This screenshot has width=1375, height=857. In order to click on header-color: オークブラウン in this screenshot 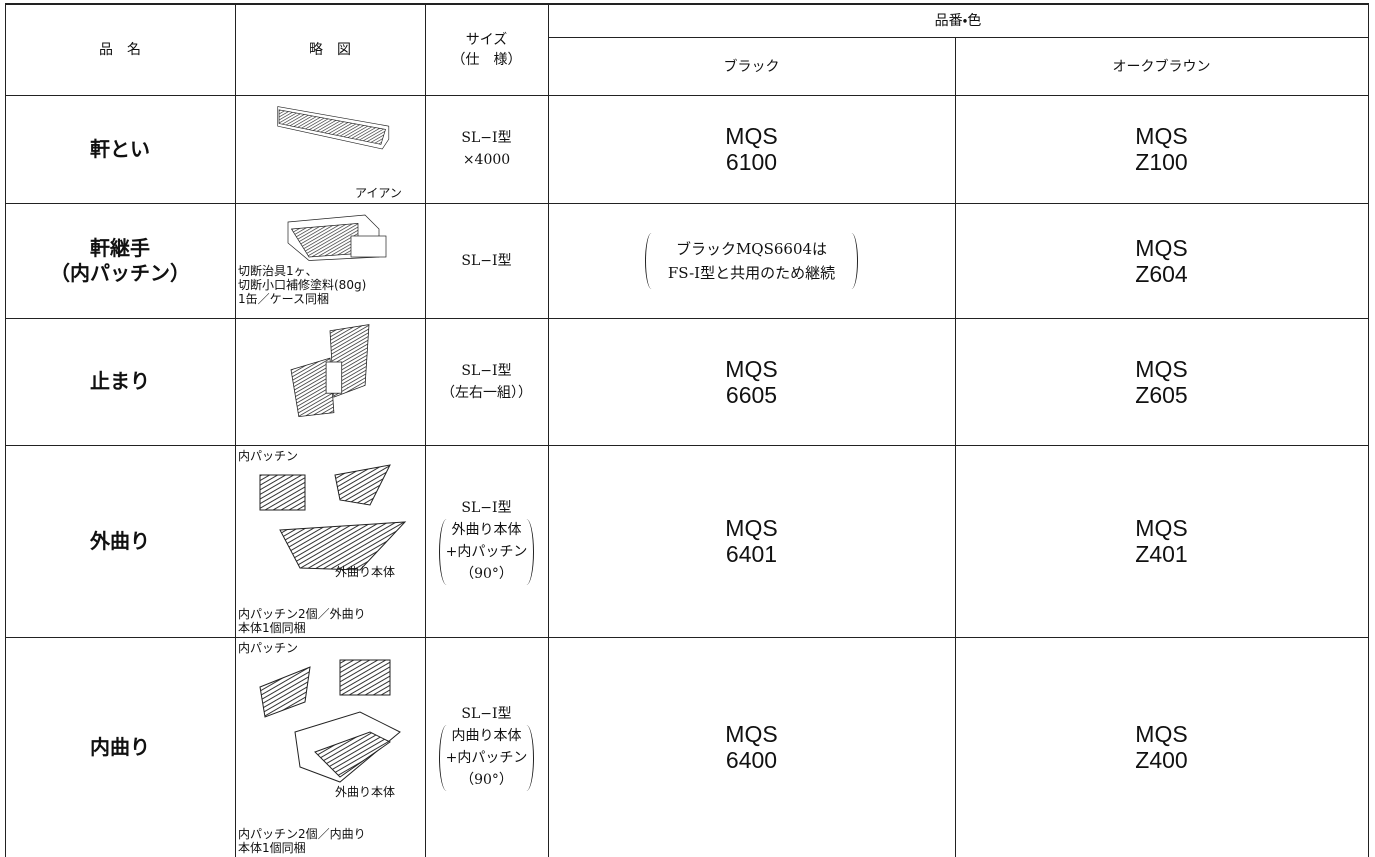, I will do `click(1161, 67)`.